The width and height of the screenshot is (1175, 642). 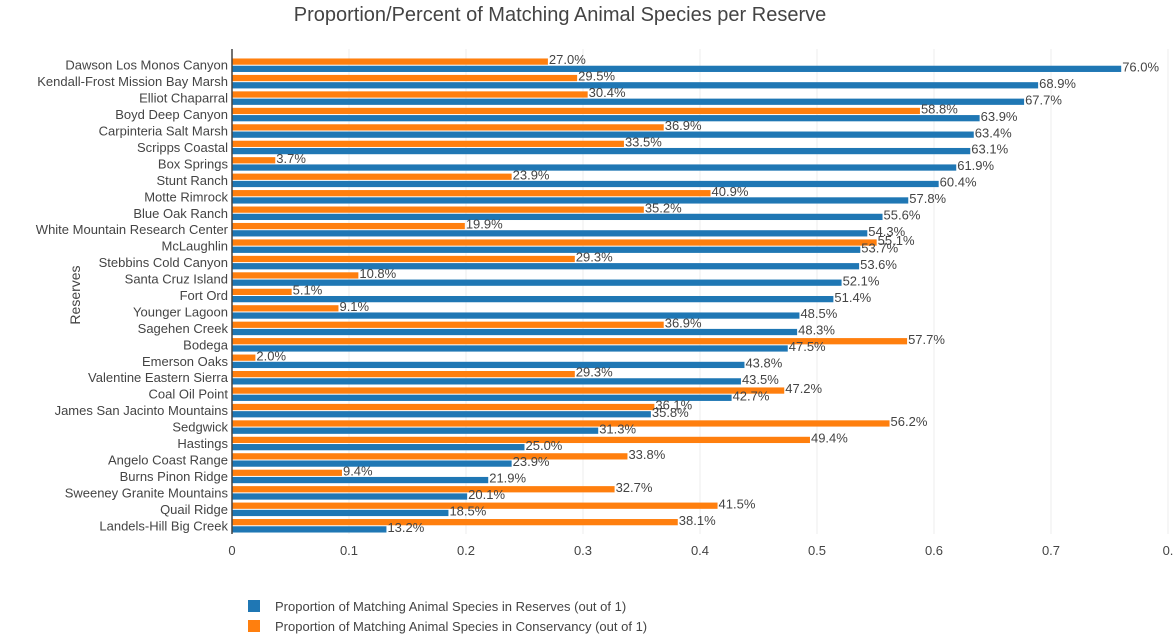 What do you see at coordinates (1140, 66) in the screenshot?
I see `data-label: 76.0%` at bounding box center [1140, 66].